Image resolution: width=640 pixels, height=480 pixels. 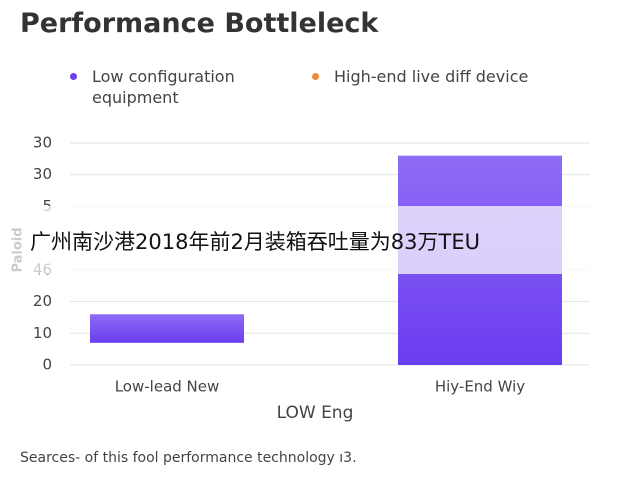 What do you see at coordinates (199, 23) in the screenshot?
I see `chart-title: Performance Bottleleck` at bounding box center [199, 23].